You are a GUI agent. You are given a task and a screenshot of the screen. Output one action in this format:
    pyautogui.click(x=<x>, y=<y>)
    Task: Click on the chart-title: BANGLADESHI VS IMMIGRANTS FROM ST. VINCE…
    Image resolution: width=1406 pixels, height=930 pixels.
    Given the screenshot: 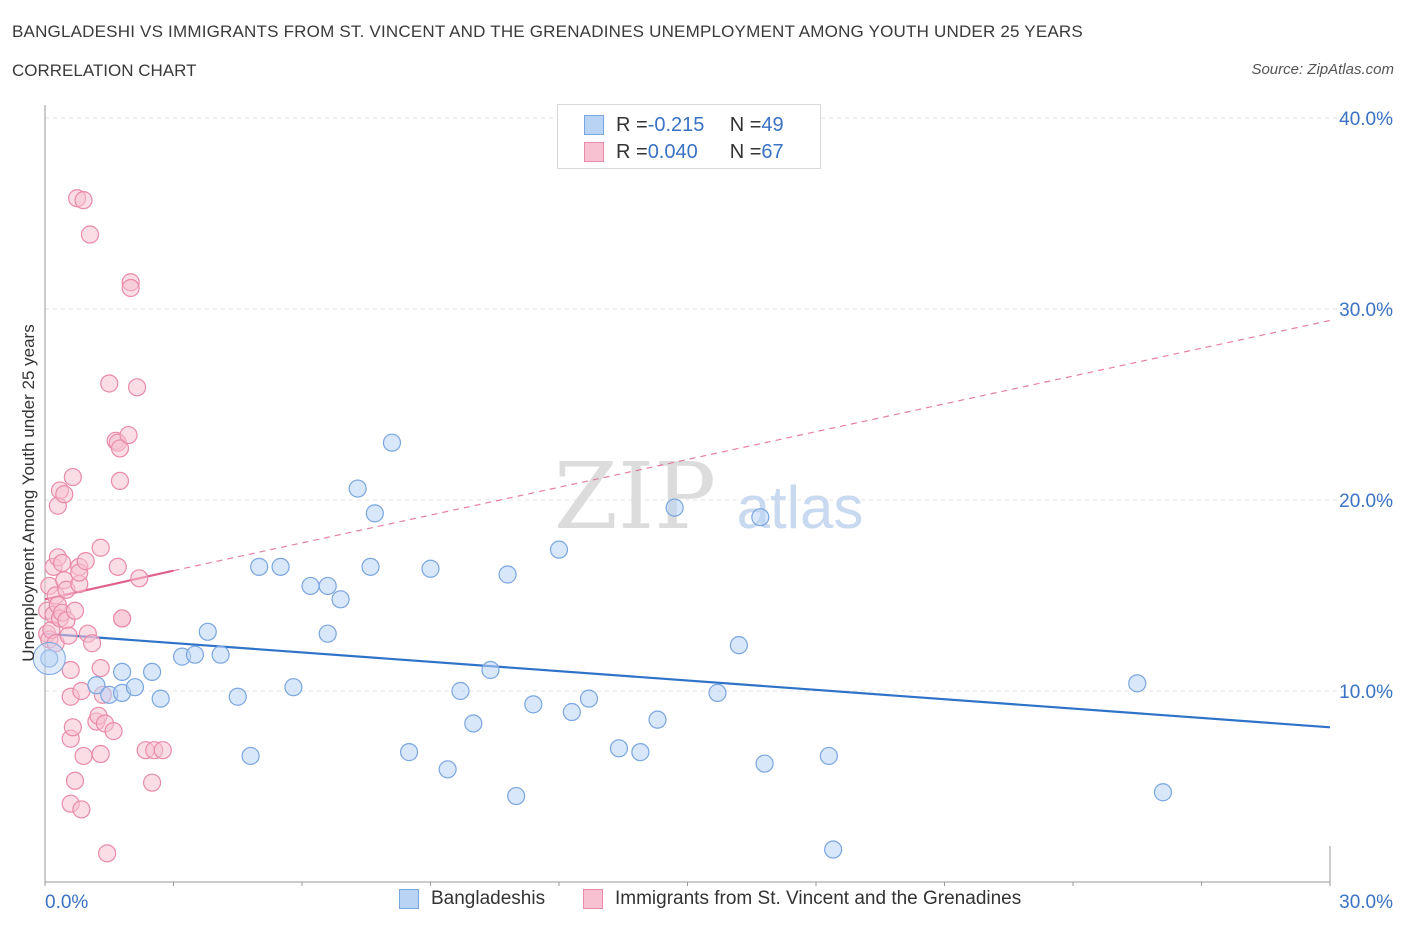 What is the action you would take?
    pyautogui.click(x=547, y=31)
    